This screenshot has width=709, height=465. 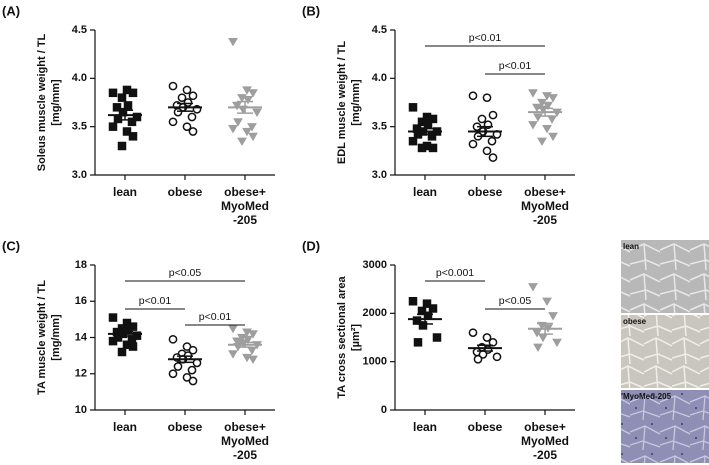 What do you see at coordinates (356, 337) in the screenshot?
I see `y-axis-label: [µm²]` at bounding box center [356, 337].